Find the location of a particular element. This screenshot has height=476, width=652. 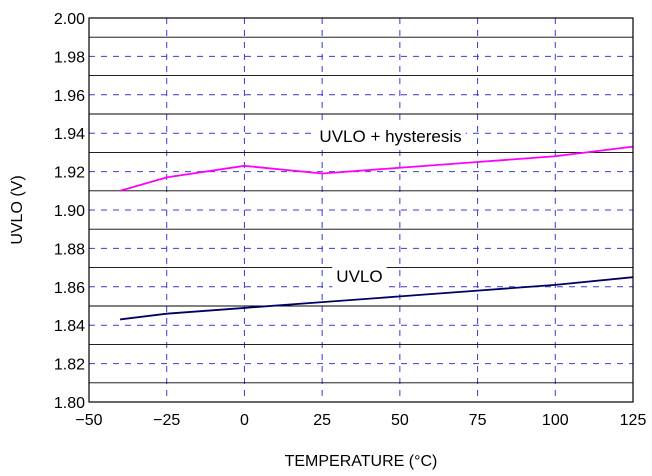

y-tick-label: 1.80 is located at coordinates (69, 403).